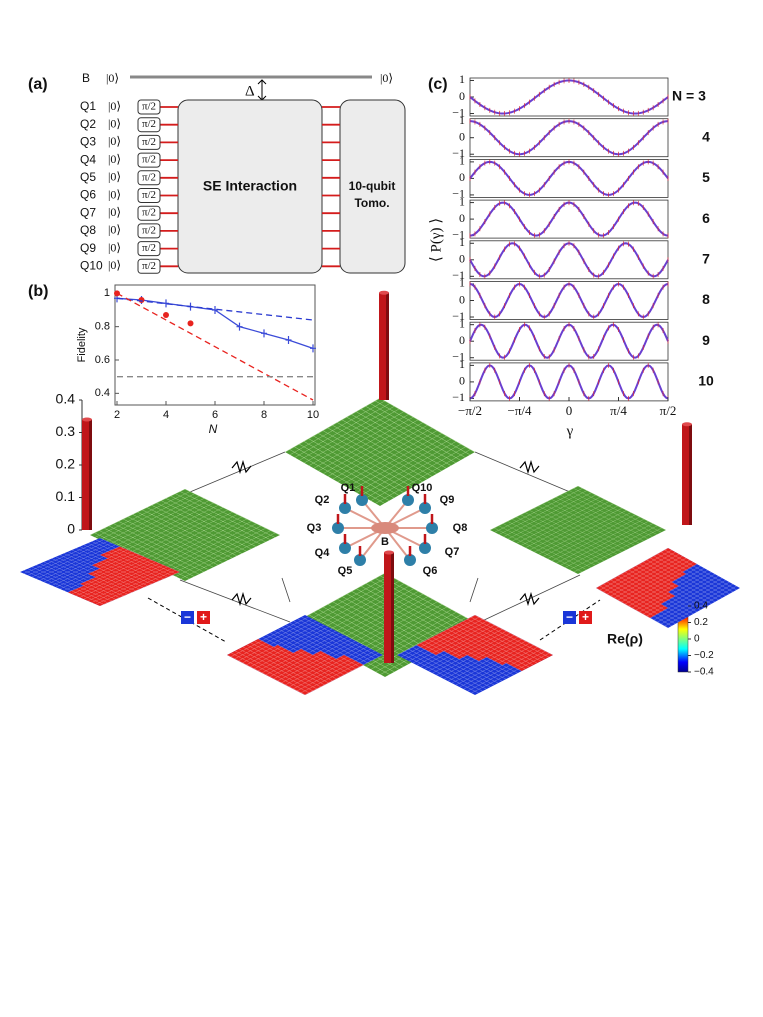  What do you see at coordinates (88, 195) in the screenshot?
I see `qubit-label: Q6` at bounding box center [88, 195].